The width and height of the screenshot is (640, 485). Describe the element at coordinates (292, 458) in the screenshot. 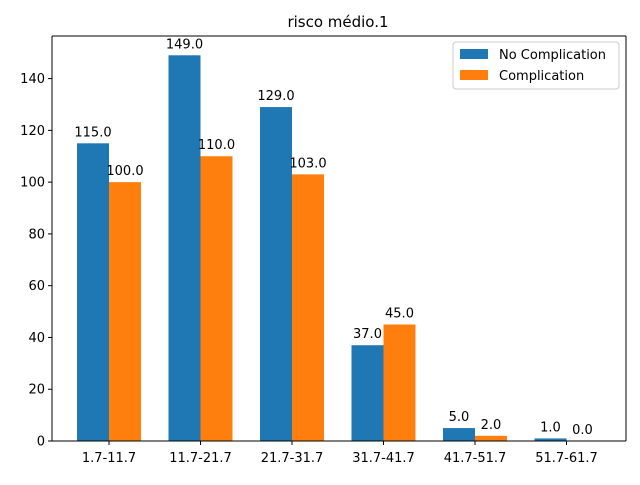

I see `x-tick-label: 21.7-31.7` at that location.